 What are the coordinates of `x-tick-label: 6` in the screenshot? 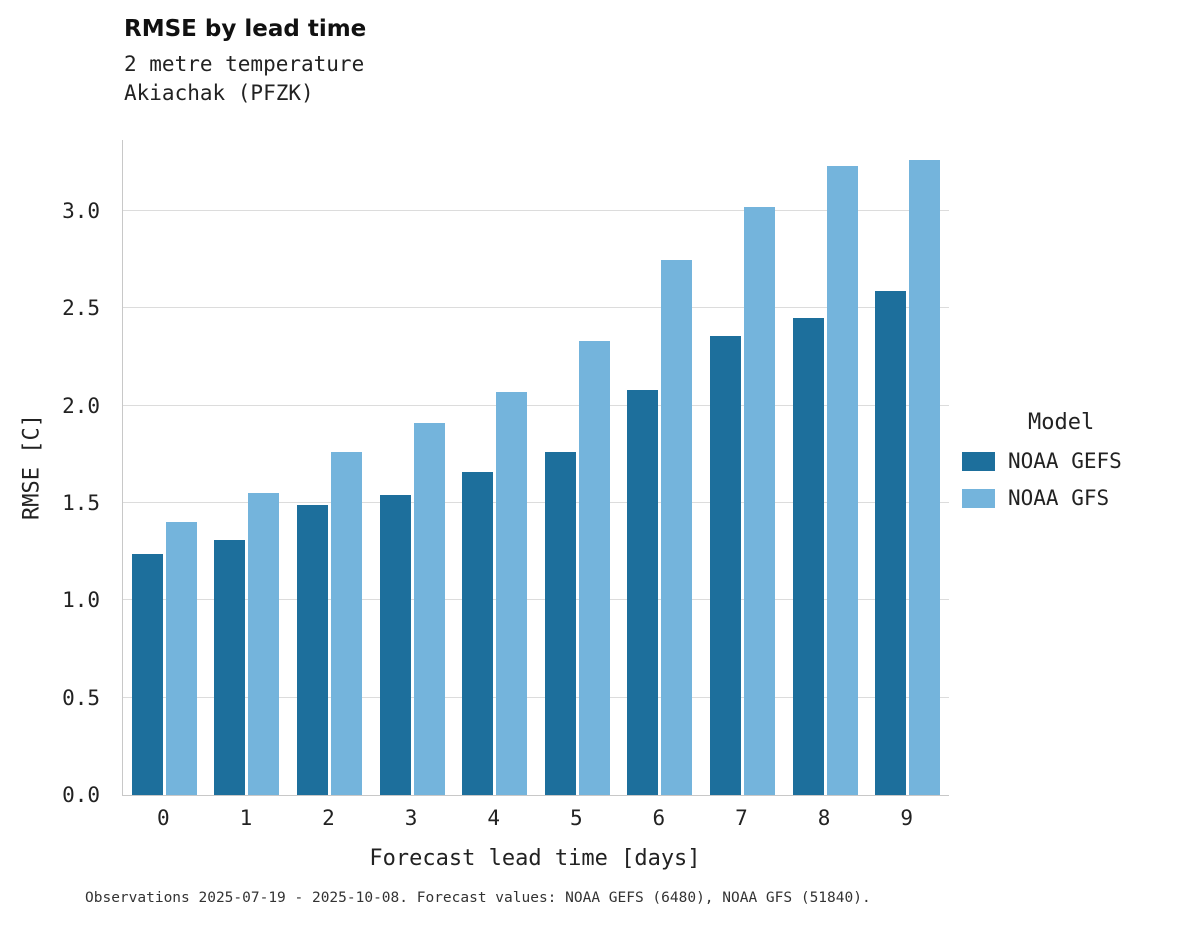 It's located at (659, 818).